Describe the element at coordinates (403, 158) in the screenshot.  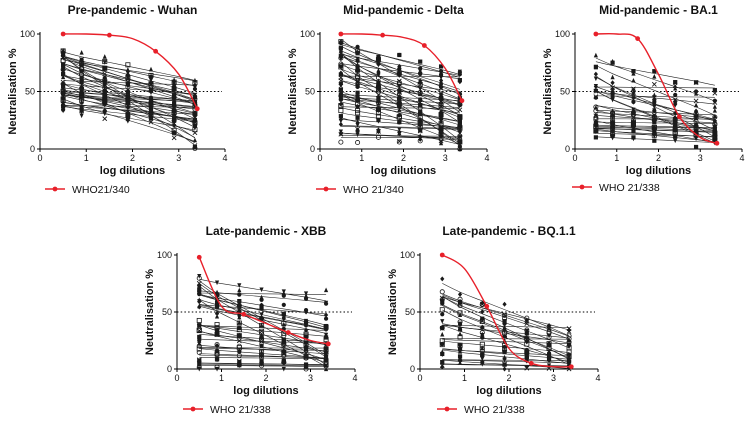
I see `x-tick-label: 2` at that location.